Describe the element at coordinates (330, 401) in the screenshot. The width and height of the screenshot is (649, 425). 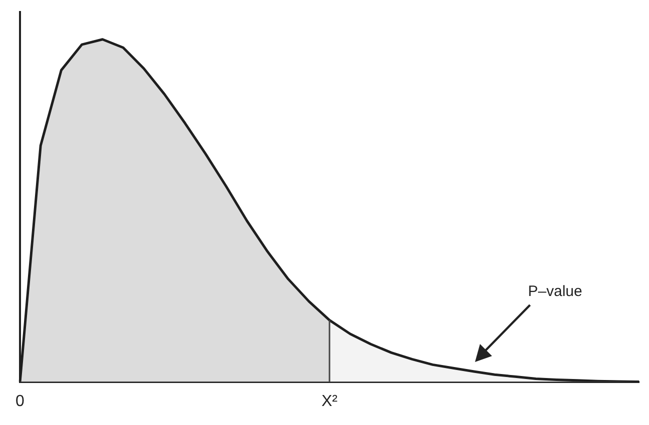
I see `x-tick-label: X²` at that location.